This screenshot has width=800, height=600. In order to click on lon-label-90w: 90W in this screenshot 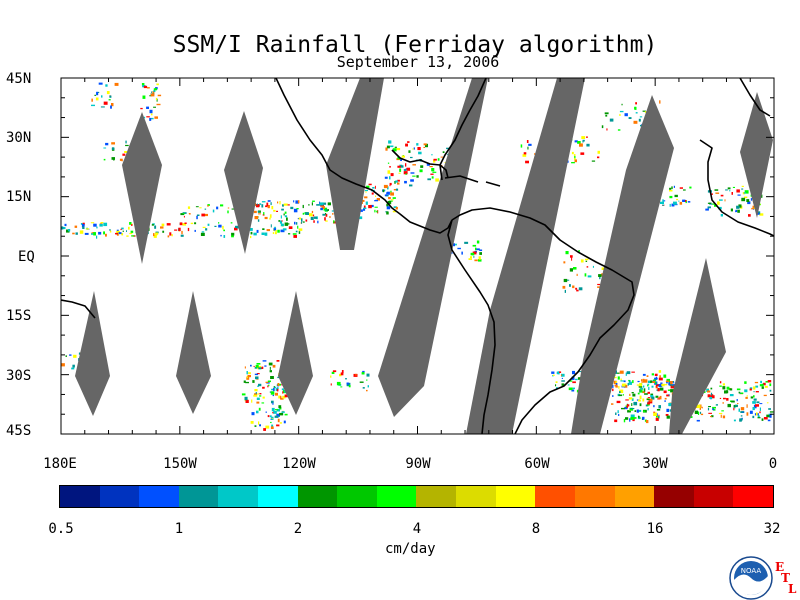, I will do `click(418, 464)`.